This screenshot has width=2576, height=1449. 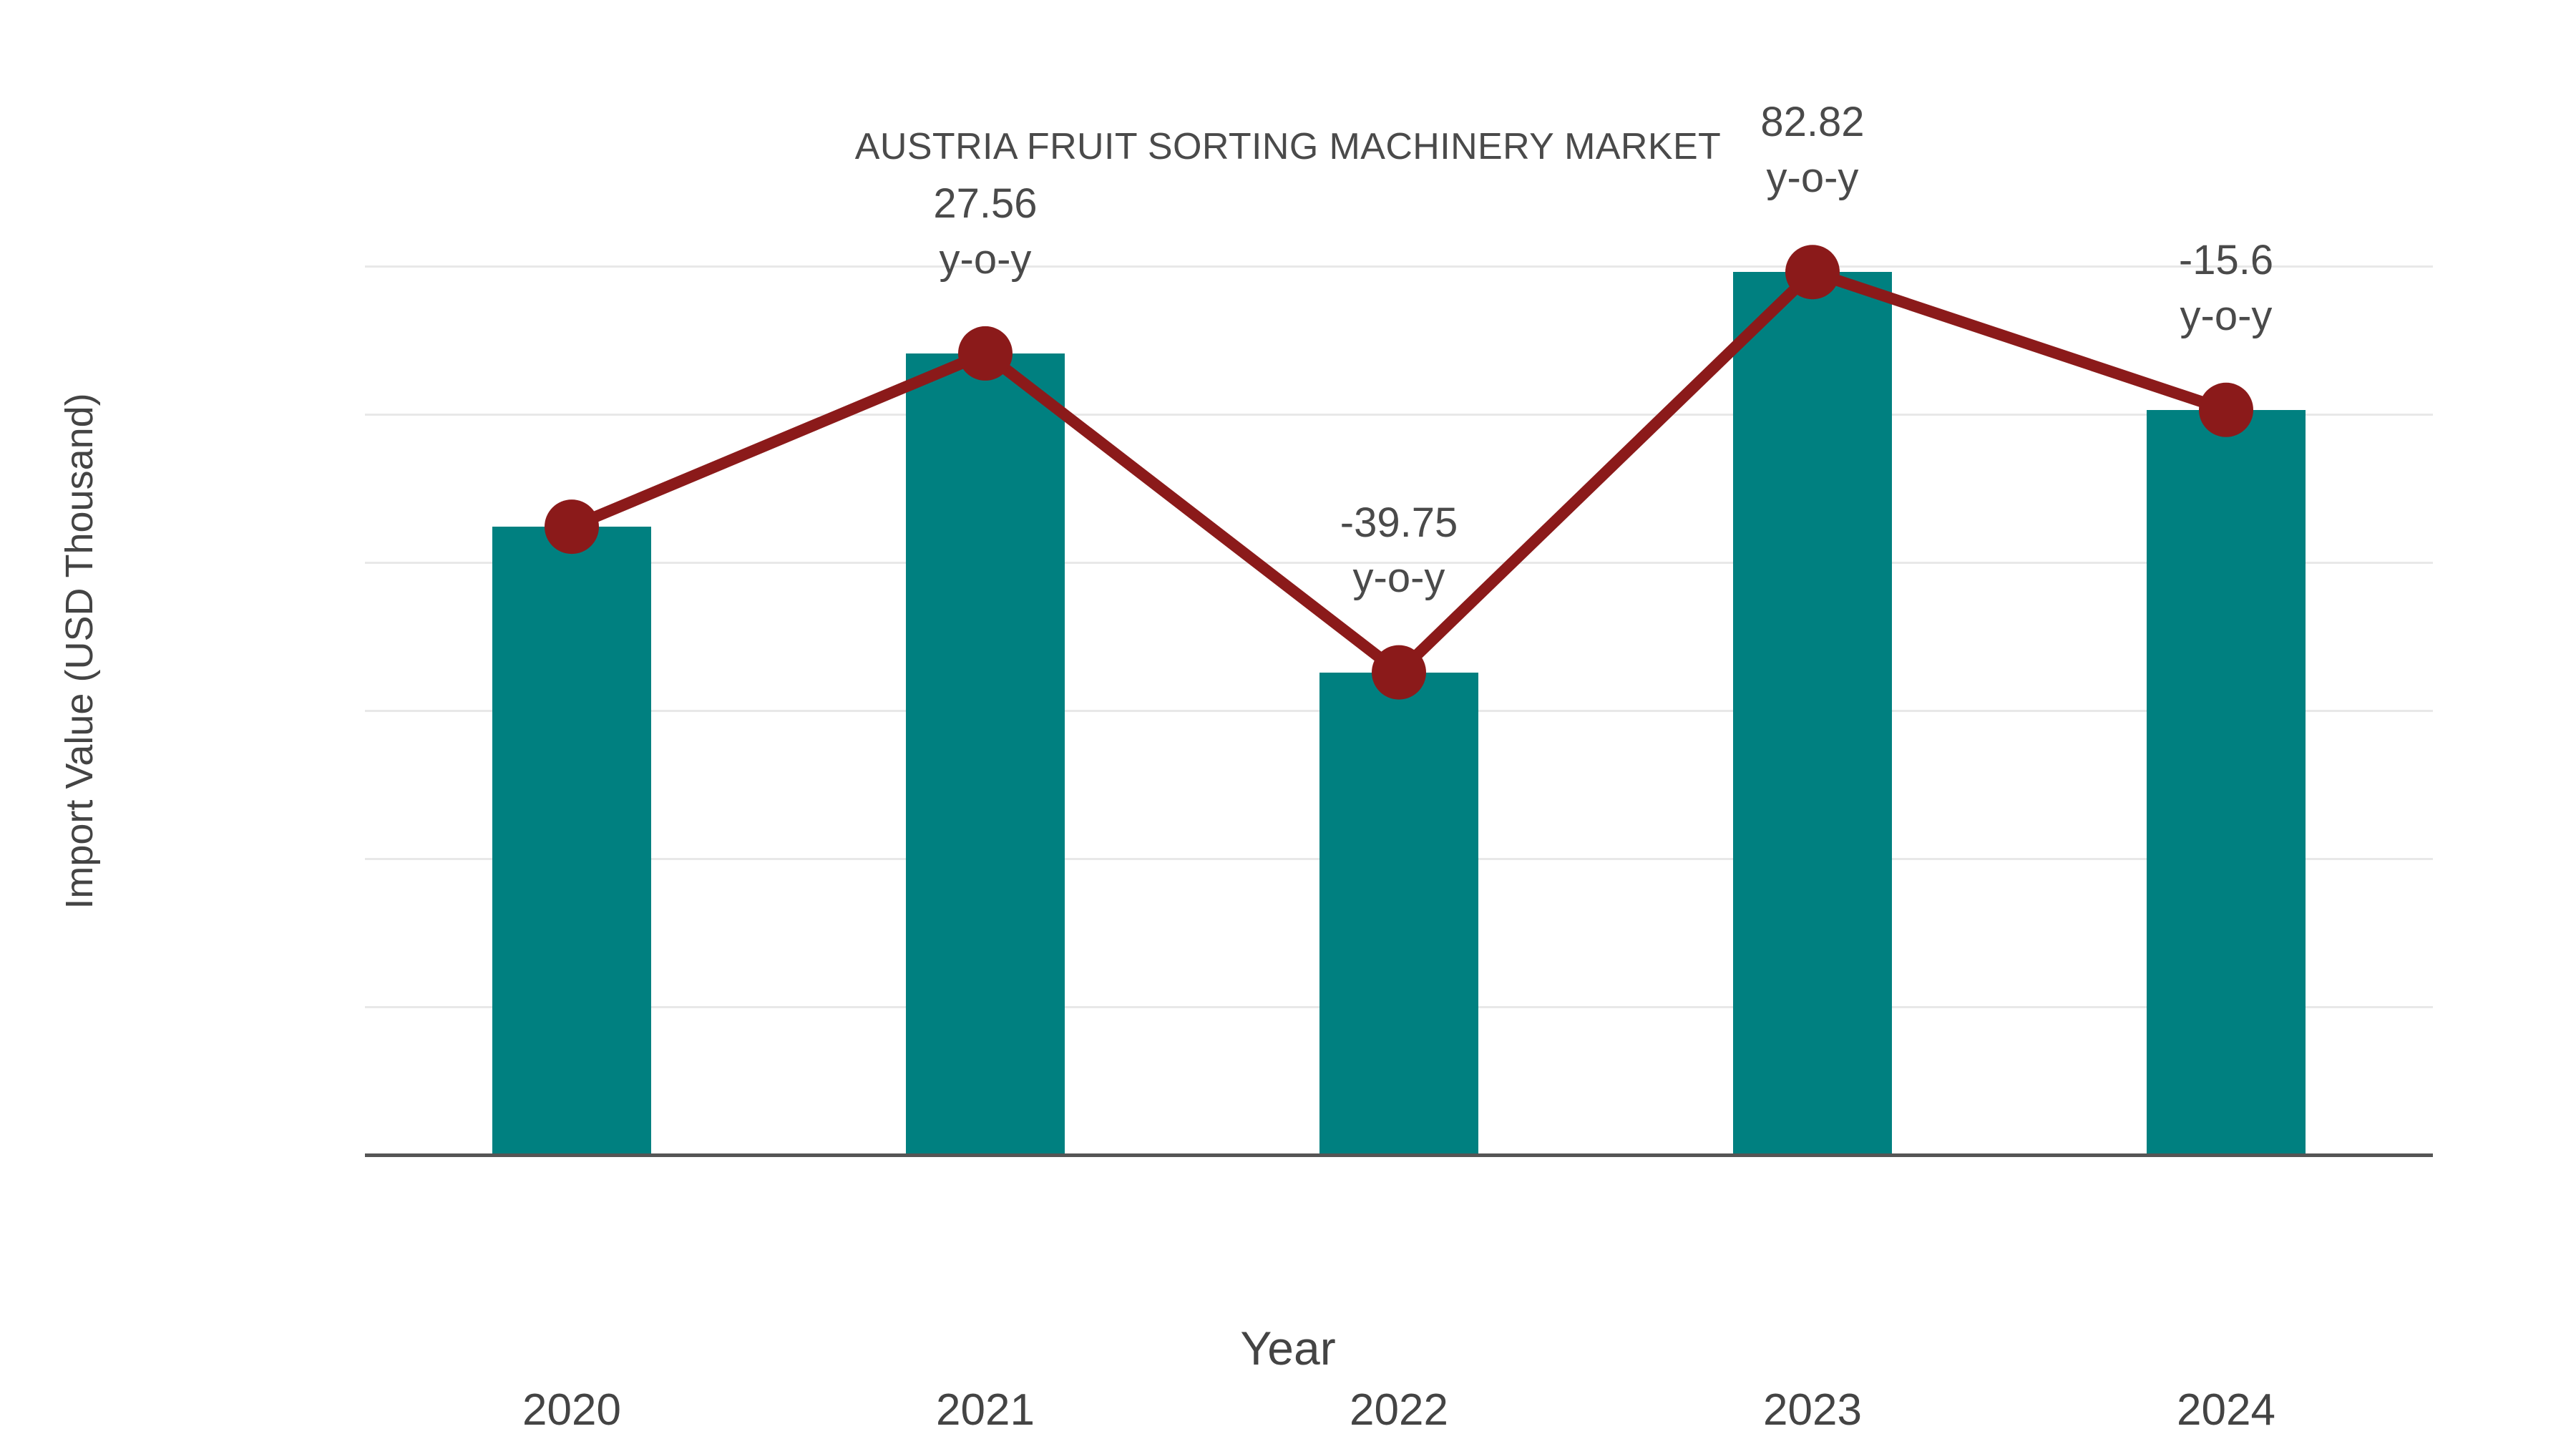 I want to click on x-axis-tick-label-2023: 2023, so click(x=1813, y=1410).